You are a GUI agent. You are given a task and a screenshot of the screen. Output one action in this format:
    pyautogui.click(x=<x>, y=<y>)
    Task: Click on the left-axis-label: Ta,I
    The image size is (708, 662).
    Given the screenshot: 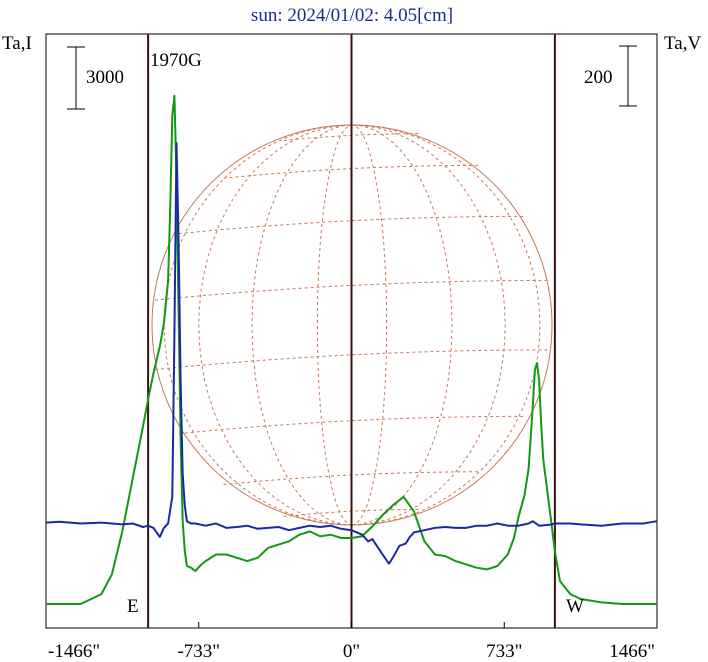 What is the action you would take?
    pyautogui.click(x=17, y=43)
    